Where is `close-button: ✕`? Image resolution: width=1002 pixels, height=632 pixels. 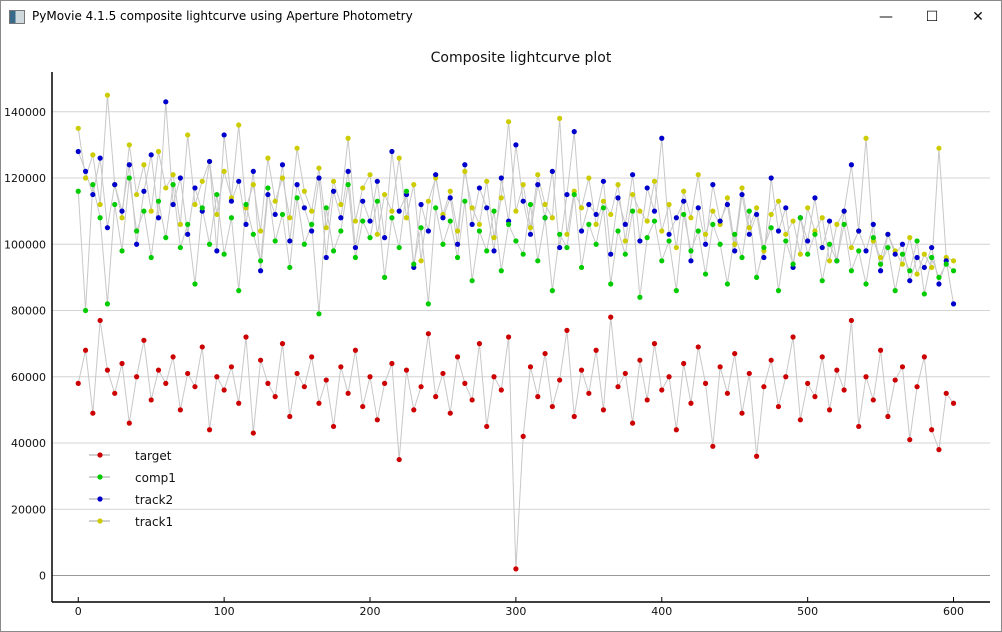
close-button: ✕ is located at coordinates (978, 16).